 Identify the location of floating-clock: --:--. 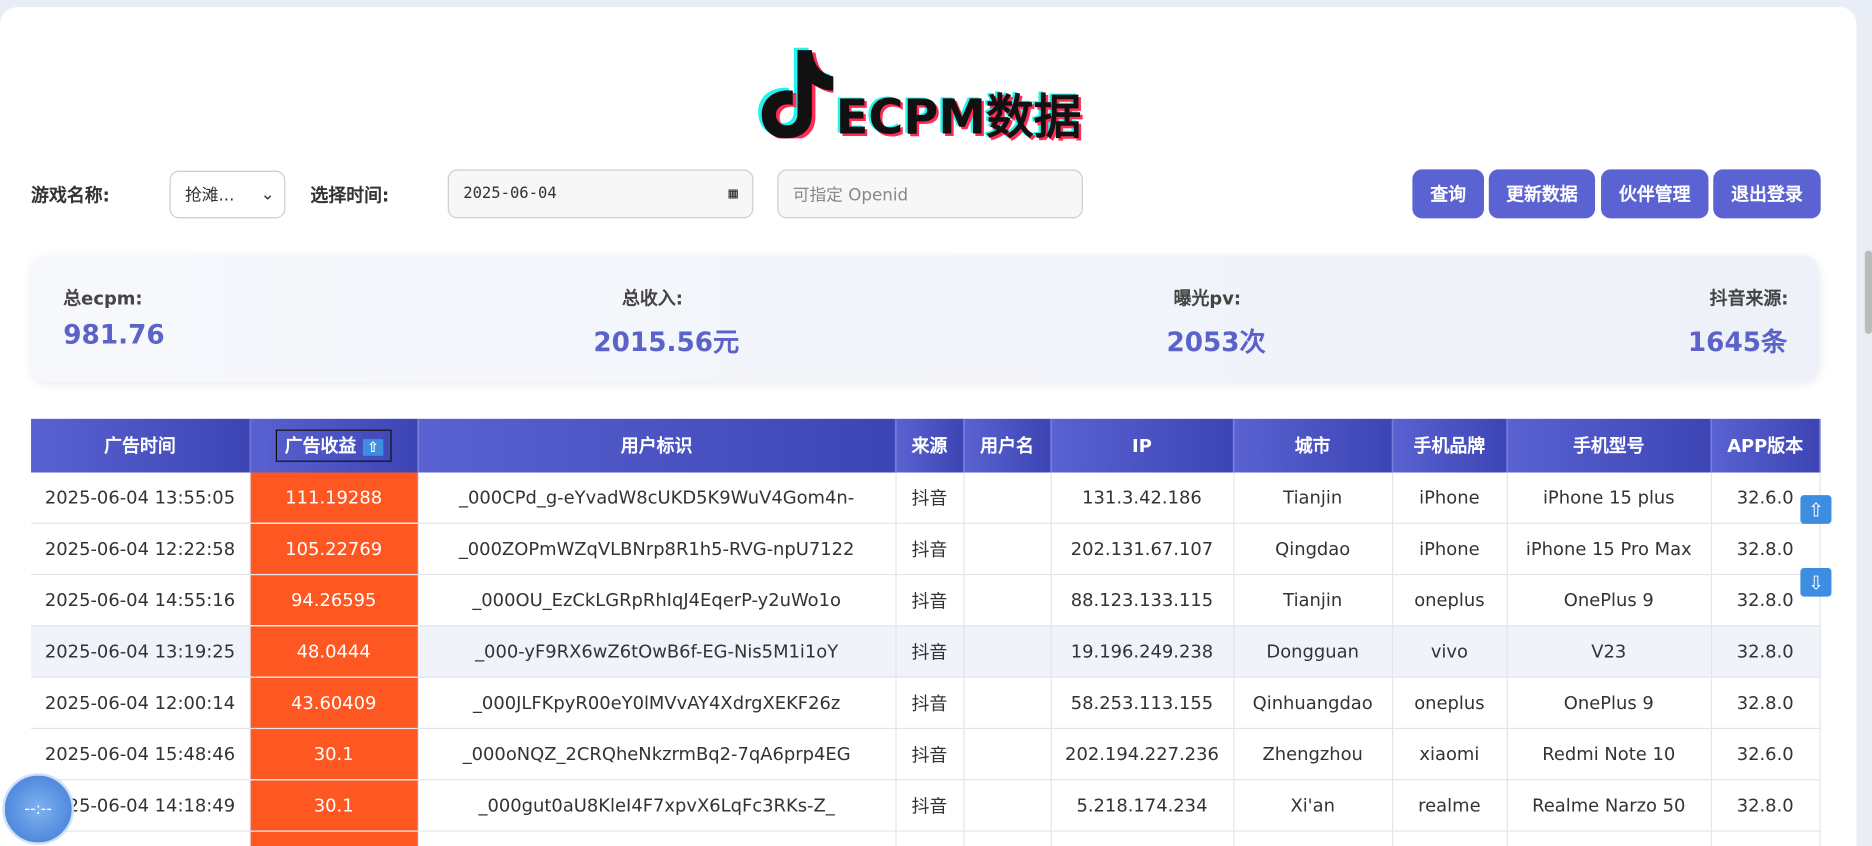
(38, 809).